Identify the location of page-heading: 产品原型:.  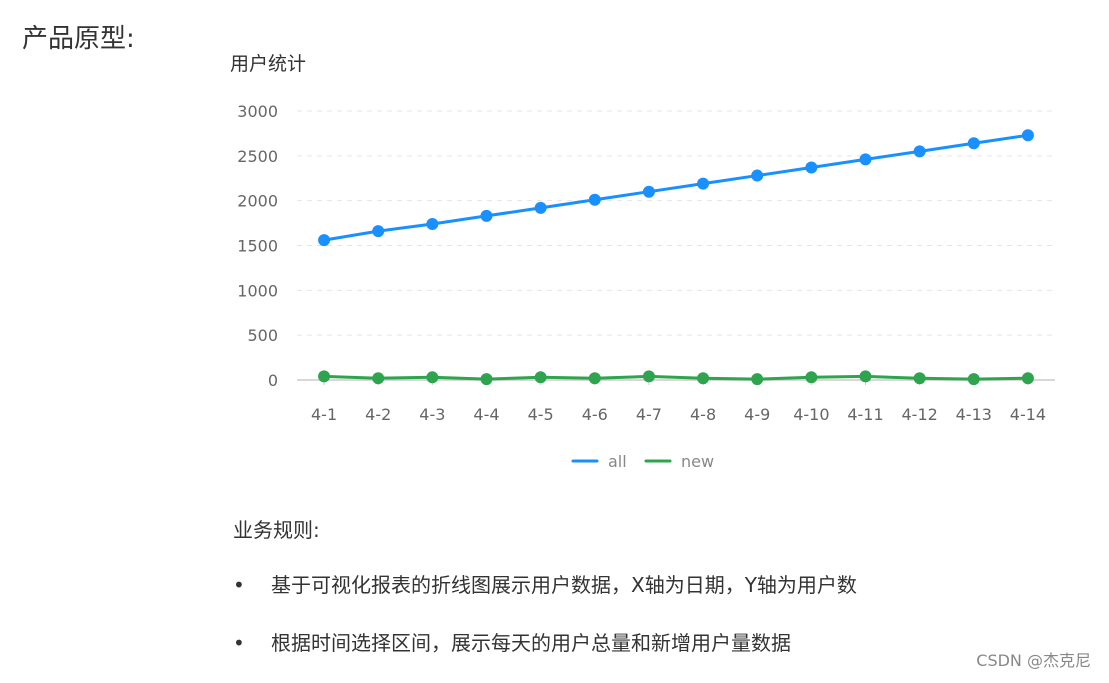
(78, 39).